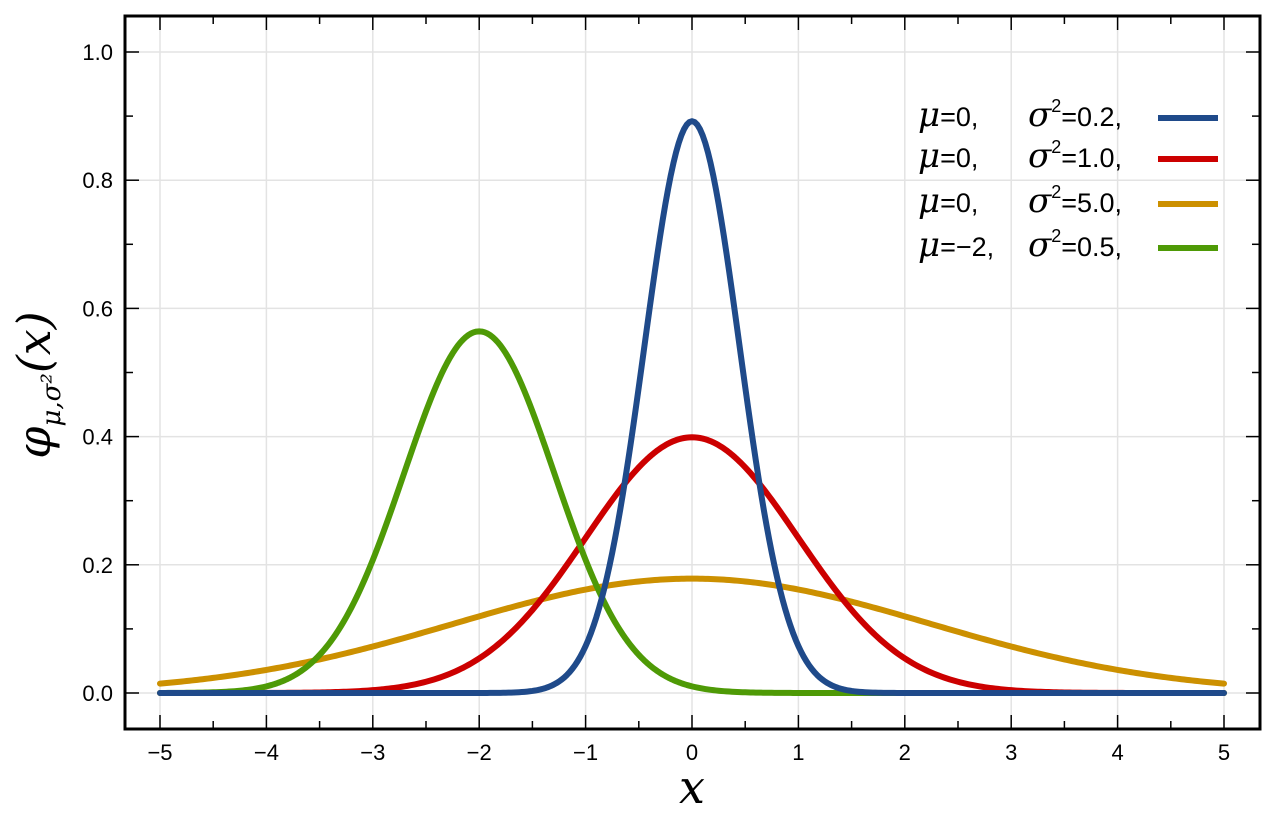 The height and width of the screenshot is (818, 1280). What do you see at coordinates (692, 631) in the screenshot?
I see `series-curve` at bounding box center [692, 631].